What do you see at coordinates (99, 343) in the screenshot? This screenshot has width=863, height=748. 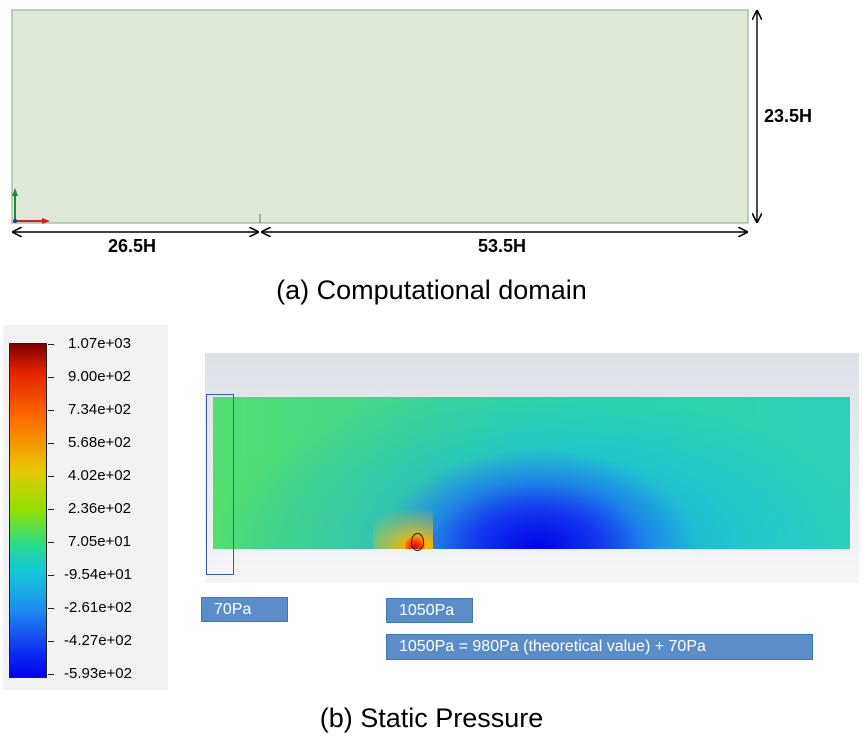 I see `colorbar-tick-label: 1.07e+03` at bounding box center [99, 343].